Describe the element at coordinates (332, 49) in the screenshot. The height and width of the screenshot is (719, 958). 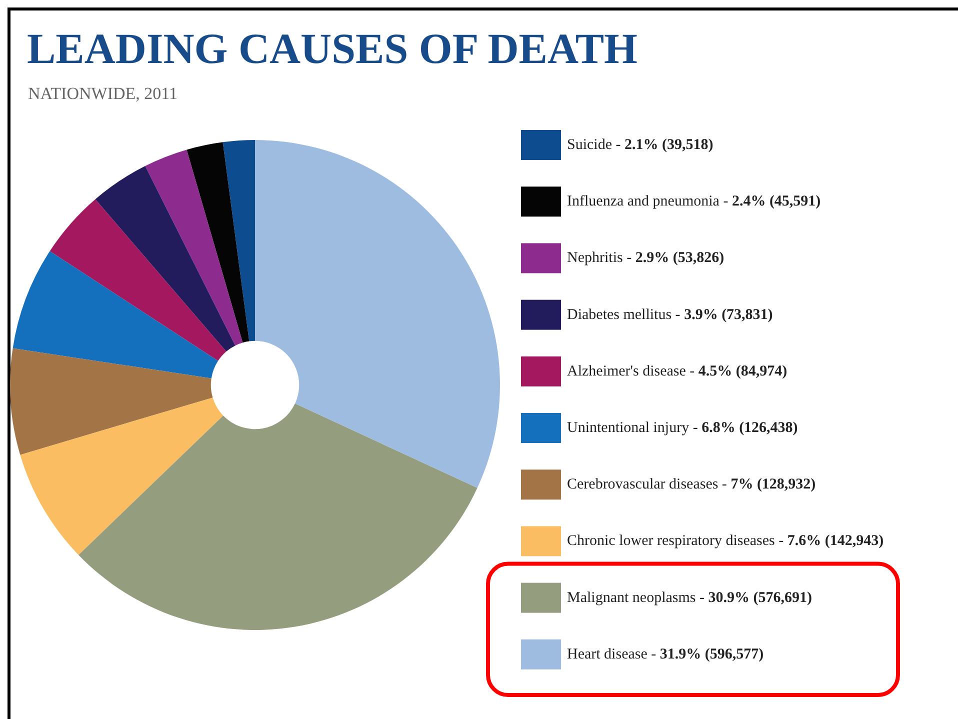
I see `chart-title: LEADING CAUSES OF DEATH` at that location.